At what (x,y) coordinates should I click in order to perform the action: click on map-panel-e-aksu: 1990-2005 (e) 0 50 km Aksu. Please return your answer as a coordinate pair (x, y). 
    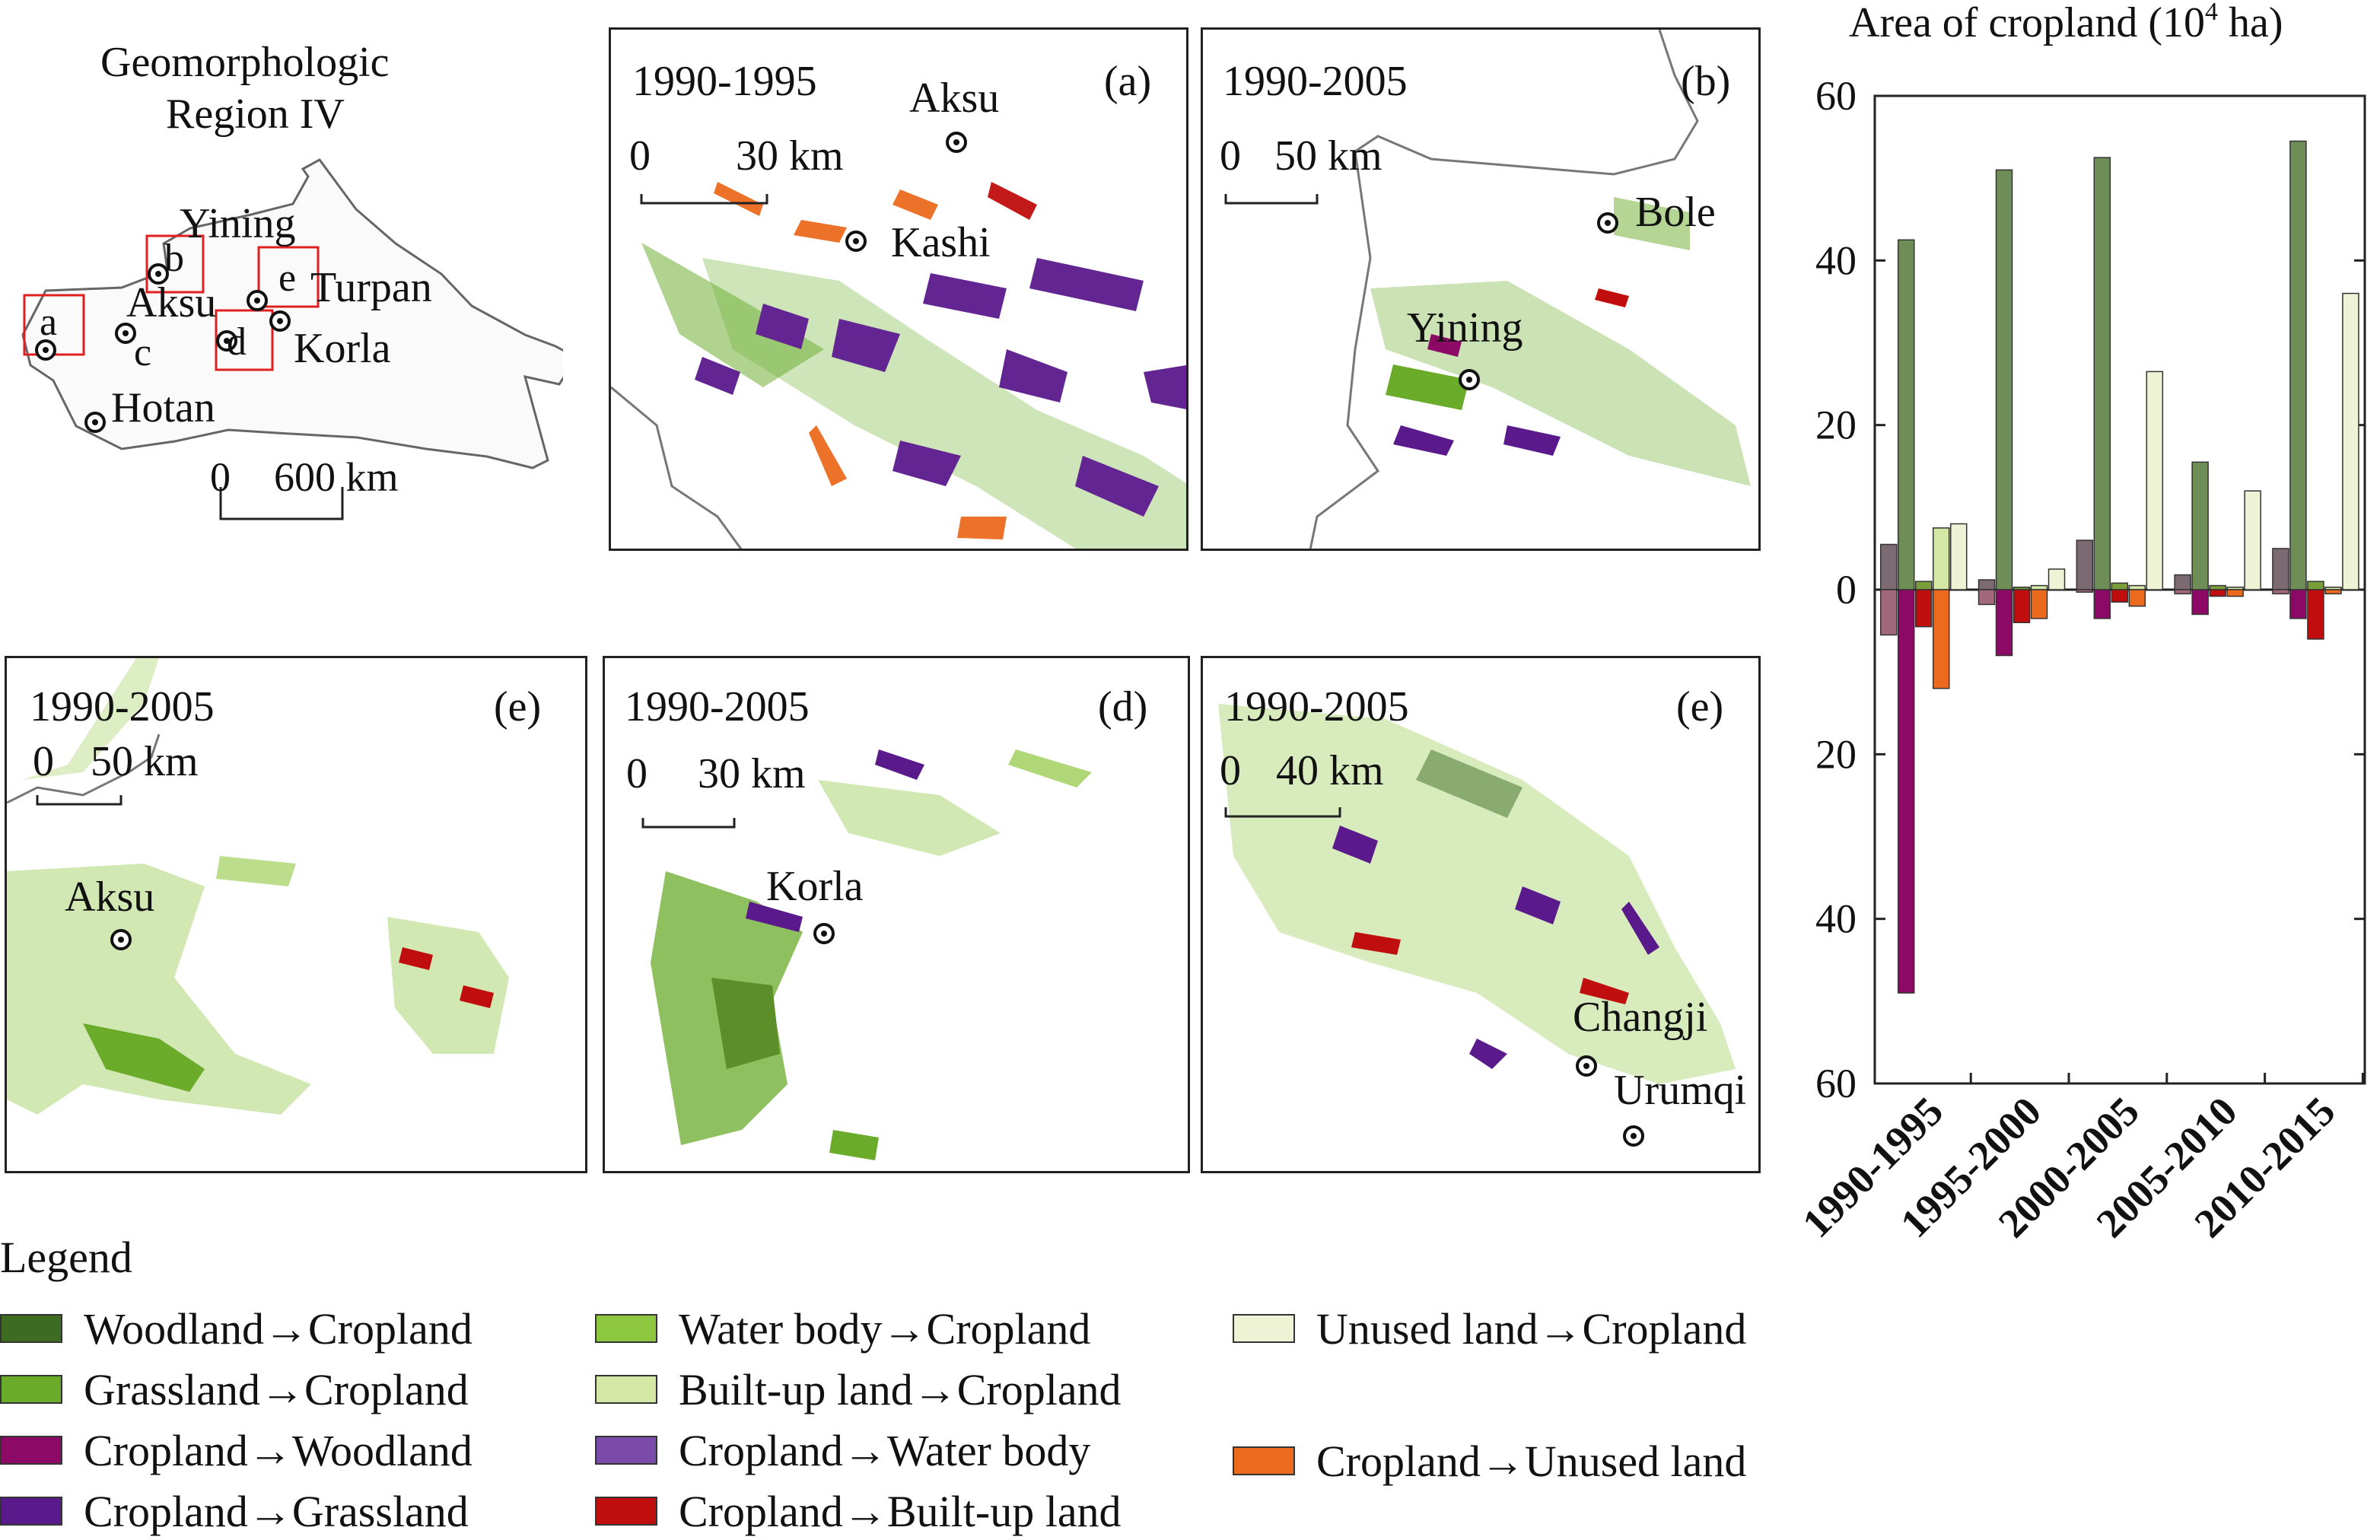
    Looking at the image, I should click on (296, 914).